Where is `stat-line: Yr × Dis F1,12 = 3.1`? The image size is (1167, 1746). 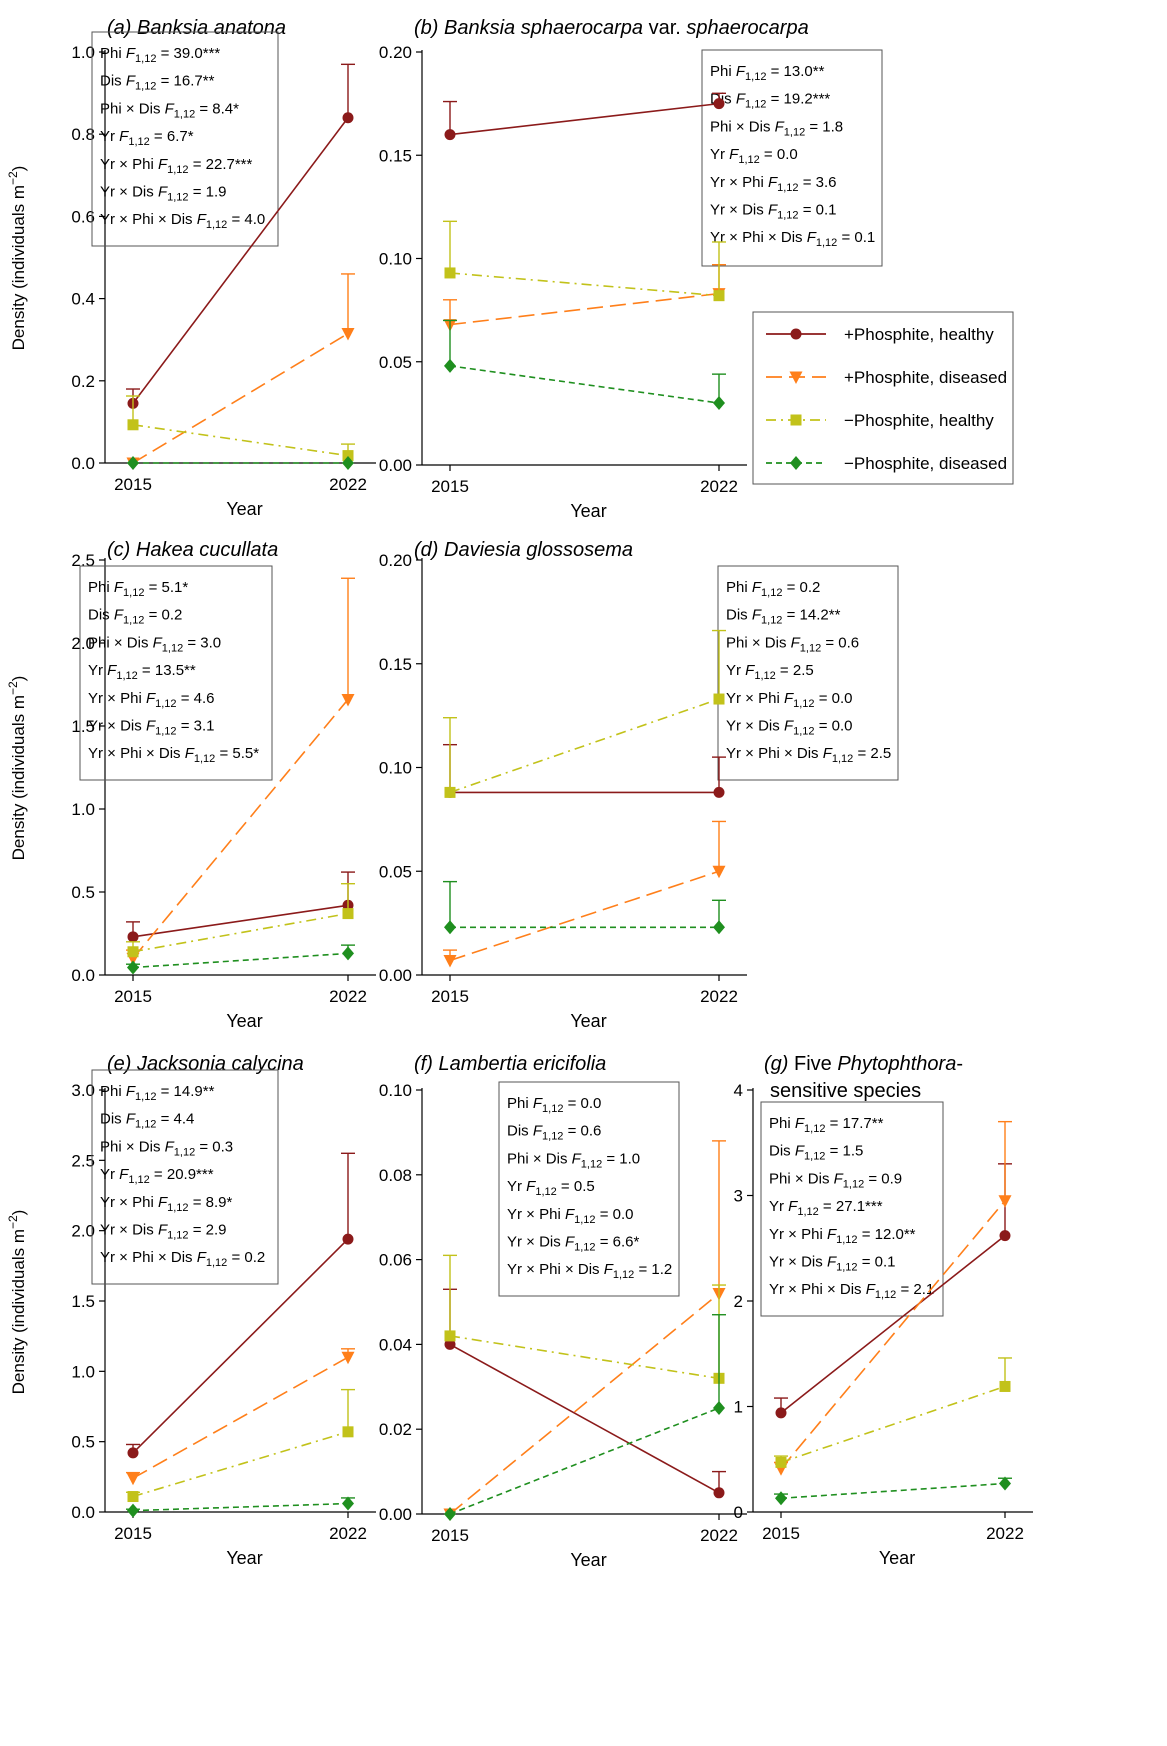 stat-line: Yr × Dis F1,12 = 3.1 is located at coordinates (151, 728).